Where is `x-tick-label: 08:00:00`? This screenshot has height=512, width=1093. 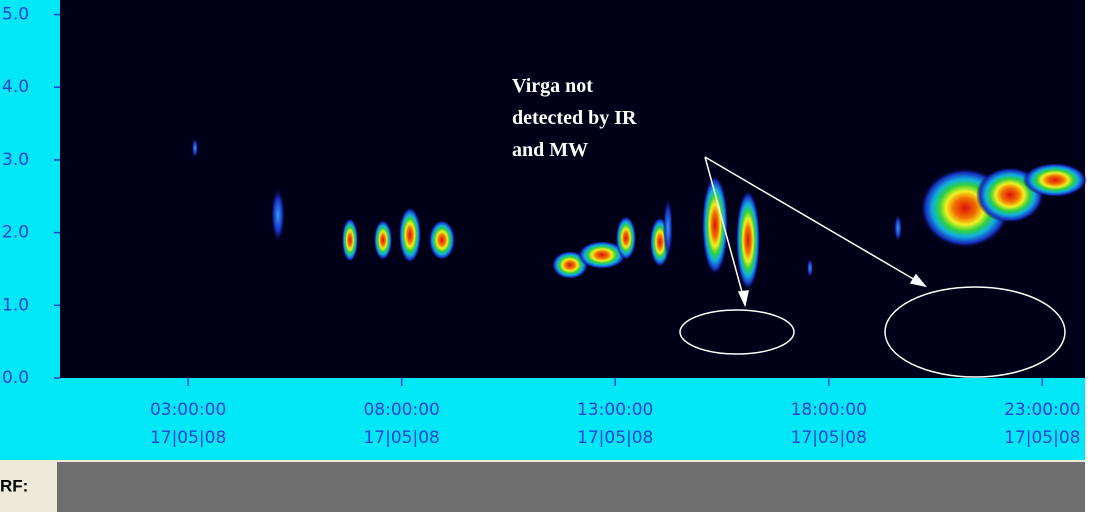 x-tick-label: 08:00:00 is located at coordinates (401, 410).